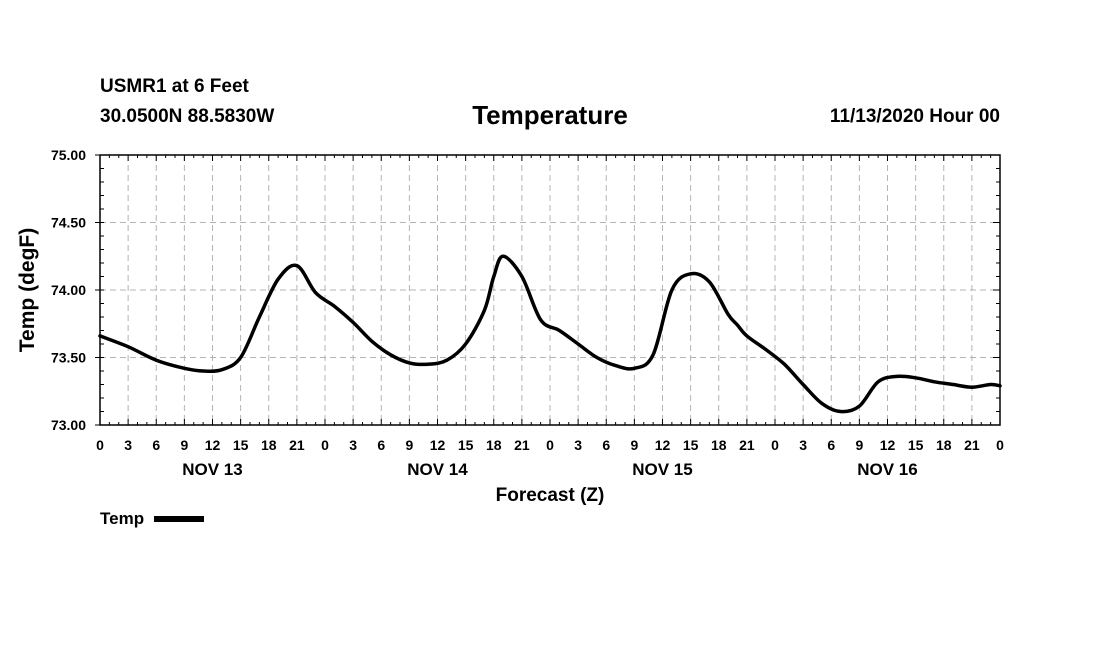 Image resolution: width=1100 pixels, height=650 pixels. Describe the element at coordinates (68, 425) in the screenshot. I see `y-tick-label: 73.00` at that location.